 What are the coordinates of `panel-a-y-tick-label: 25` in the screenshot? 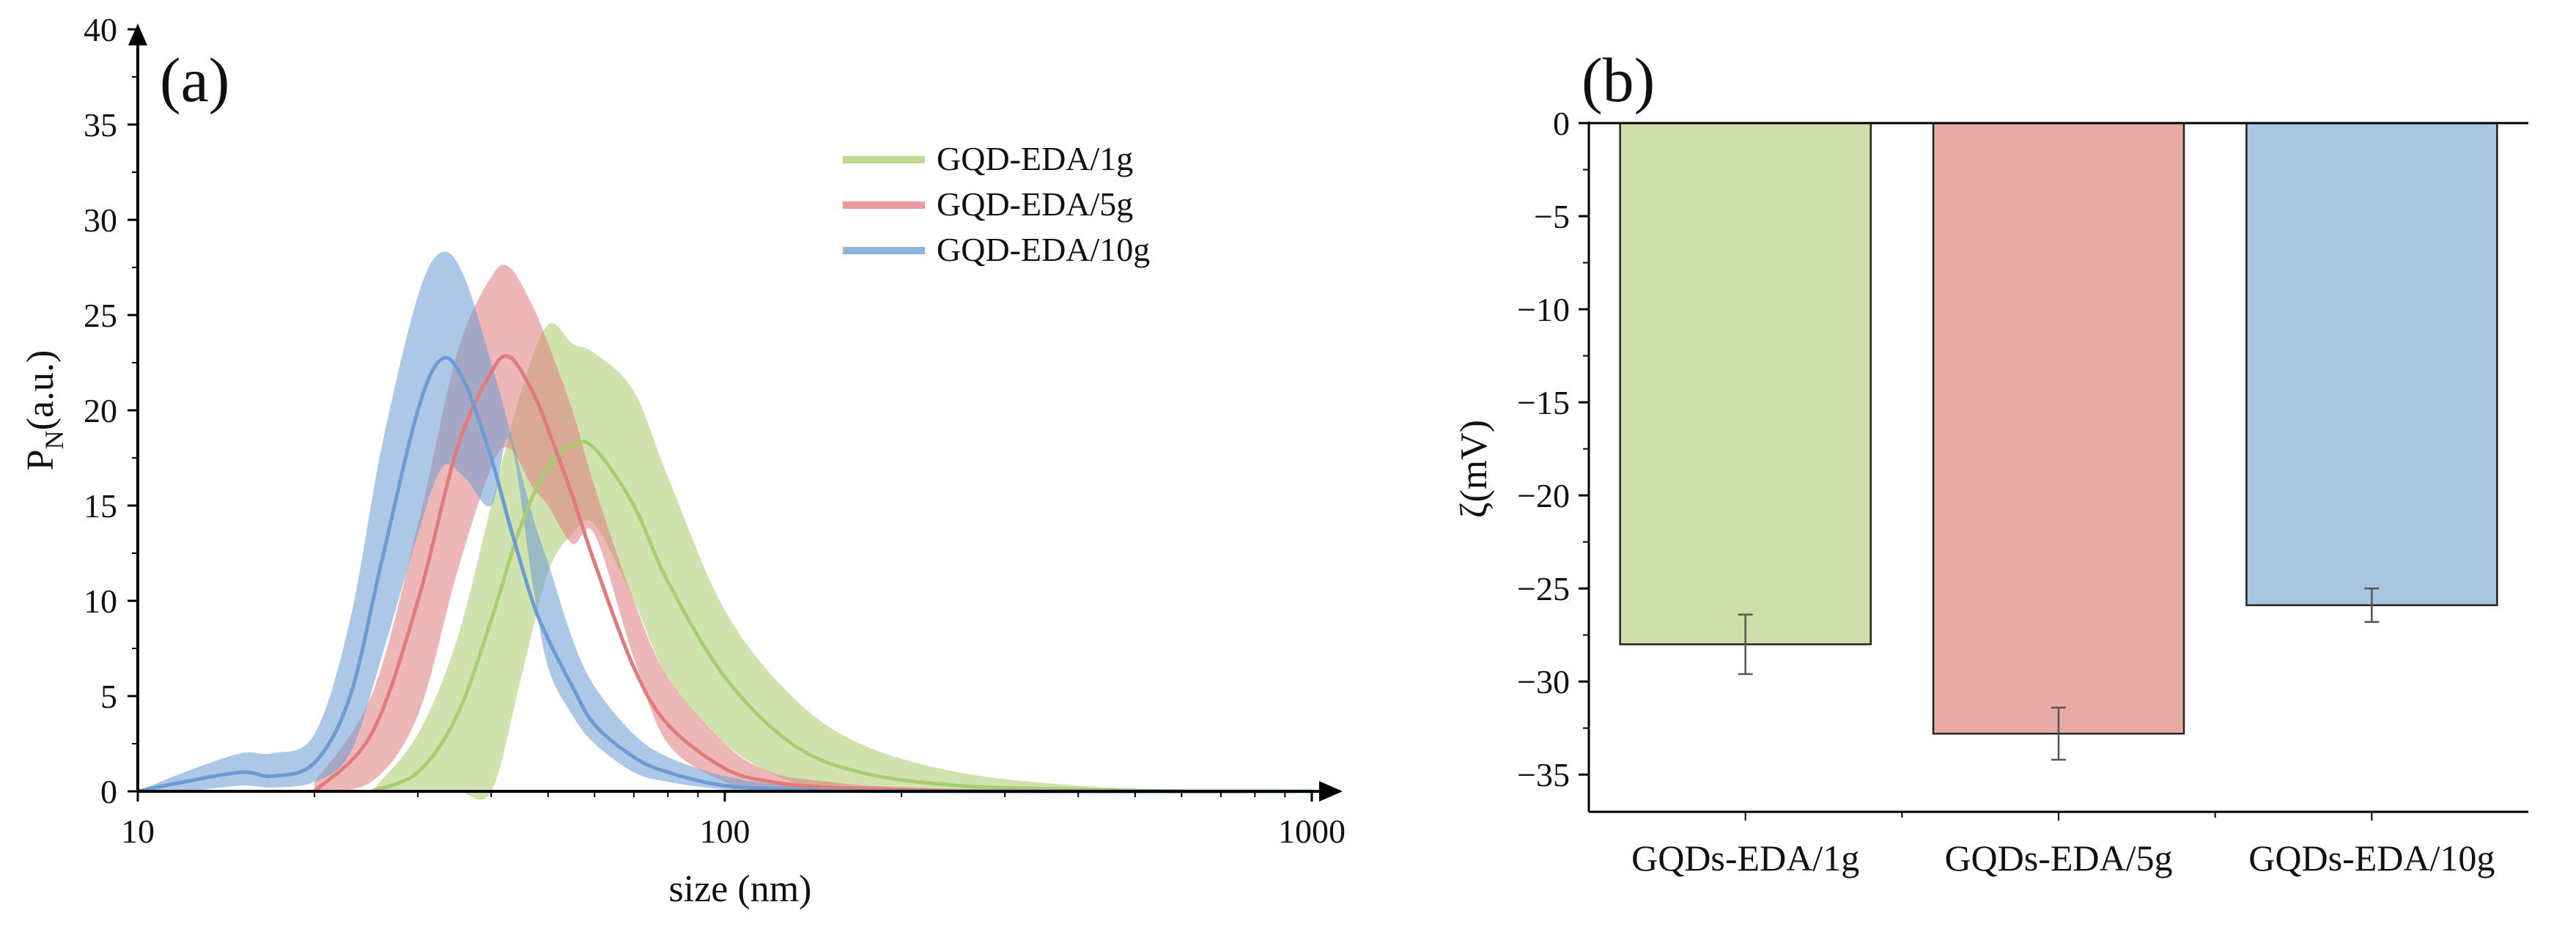 It's located at (101, 315).